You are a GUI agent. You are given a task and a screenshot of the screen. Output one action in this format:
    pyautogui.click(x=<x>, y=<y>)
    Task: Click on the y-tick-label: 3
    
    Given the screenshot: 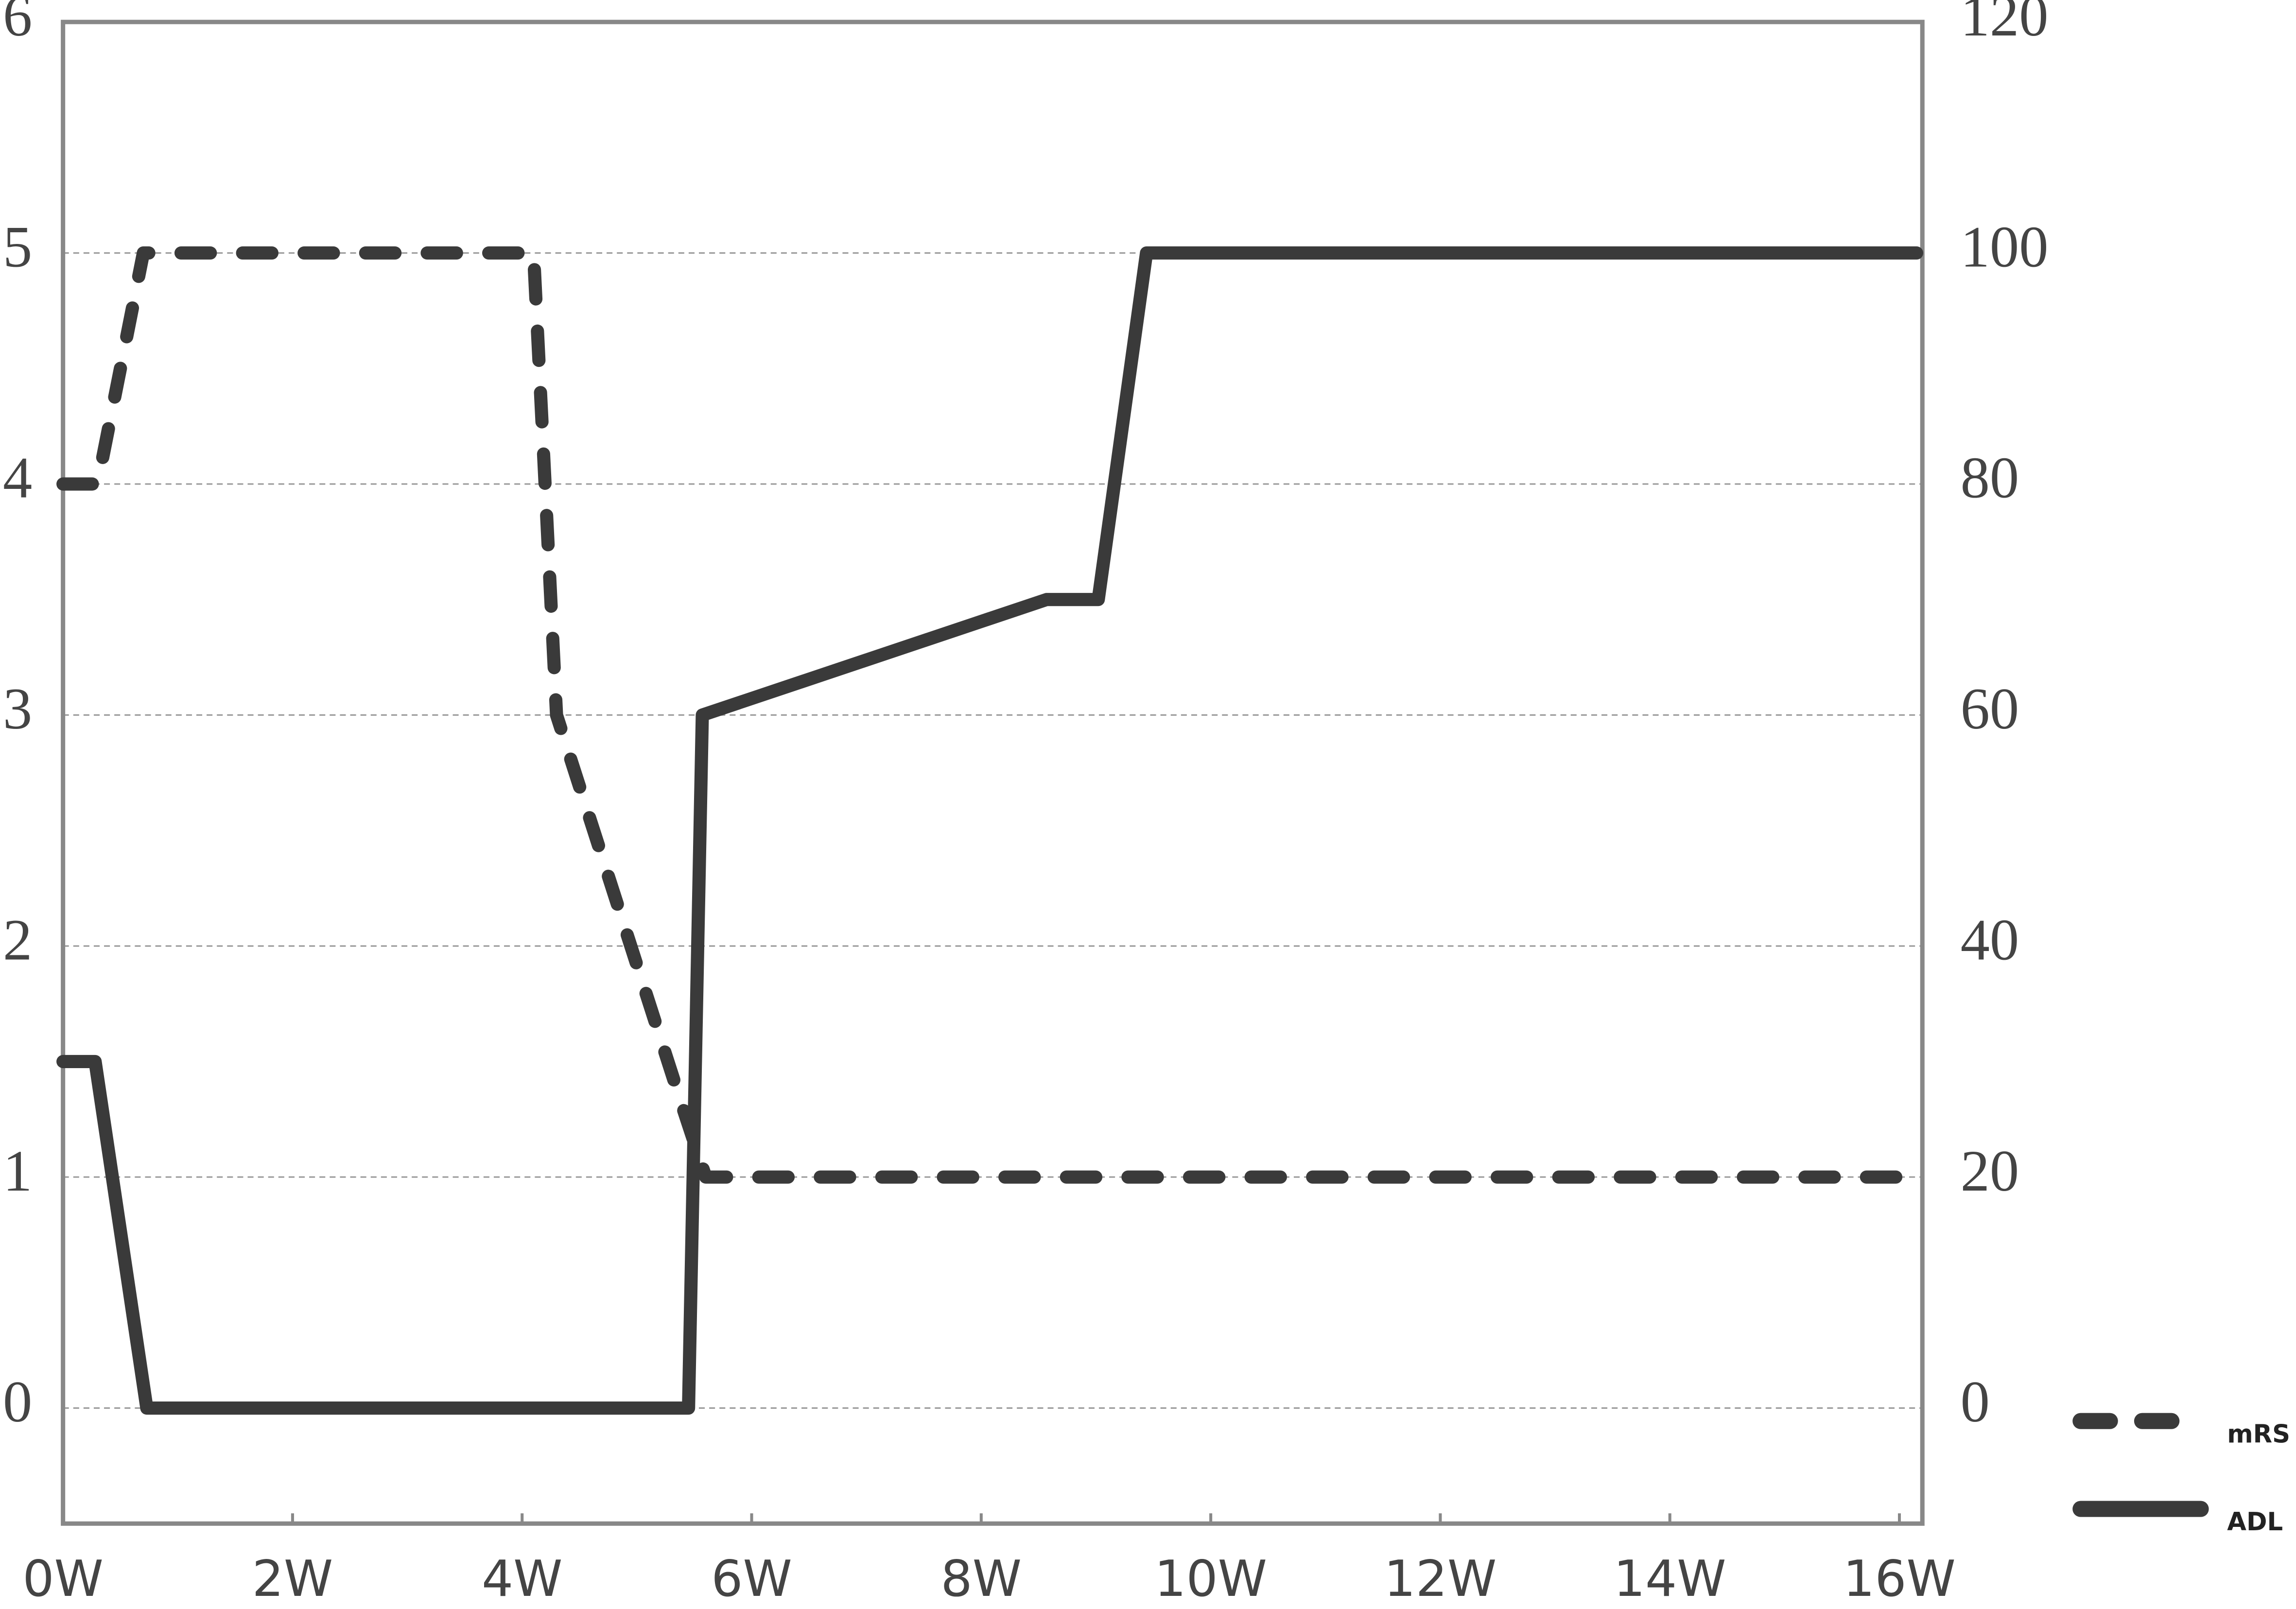 What is the action you would take?
    pyautogui.click(x=17, y=709)
    